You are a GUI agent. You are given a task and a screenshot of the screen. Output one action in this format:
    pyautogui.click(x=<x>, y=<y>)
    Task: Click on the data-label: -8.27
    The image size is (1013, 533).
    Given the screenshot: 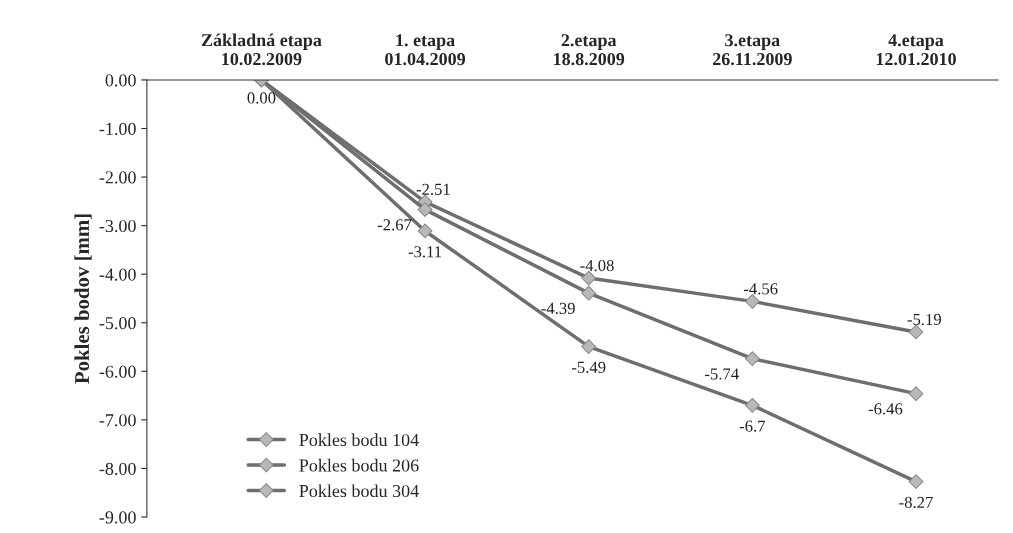 What is the action you would take?
    pyautogui.click(x=916, y=502)
    